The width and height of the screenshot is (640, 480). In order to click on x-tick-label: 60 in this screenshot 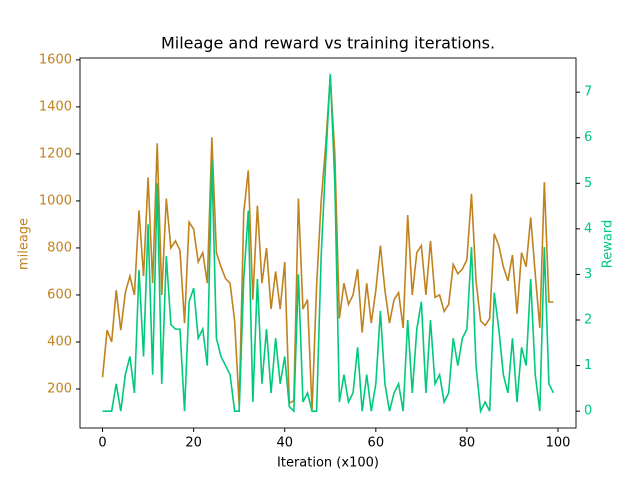, I will do `click(376, 443)`.